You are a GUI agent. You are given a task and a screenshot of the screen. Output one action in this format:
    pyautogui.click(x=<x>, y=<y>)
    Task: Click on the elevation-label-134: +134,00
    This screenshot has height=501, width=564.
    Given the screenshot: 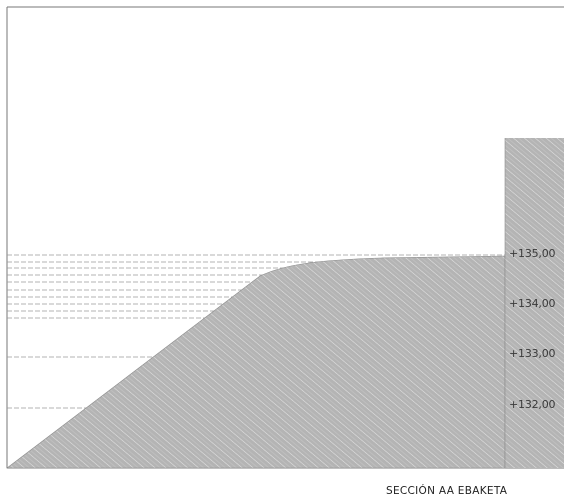 What is the action you would take?
    pyautogui.click(x=532, y=303)
    